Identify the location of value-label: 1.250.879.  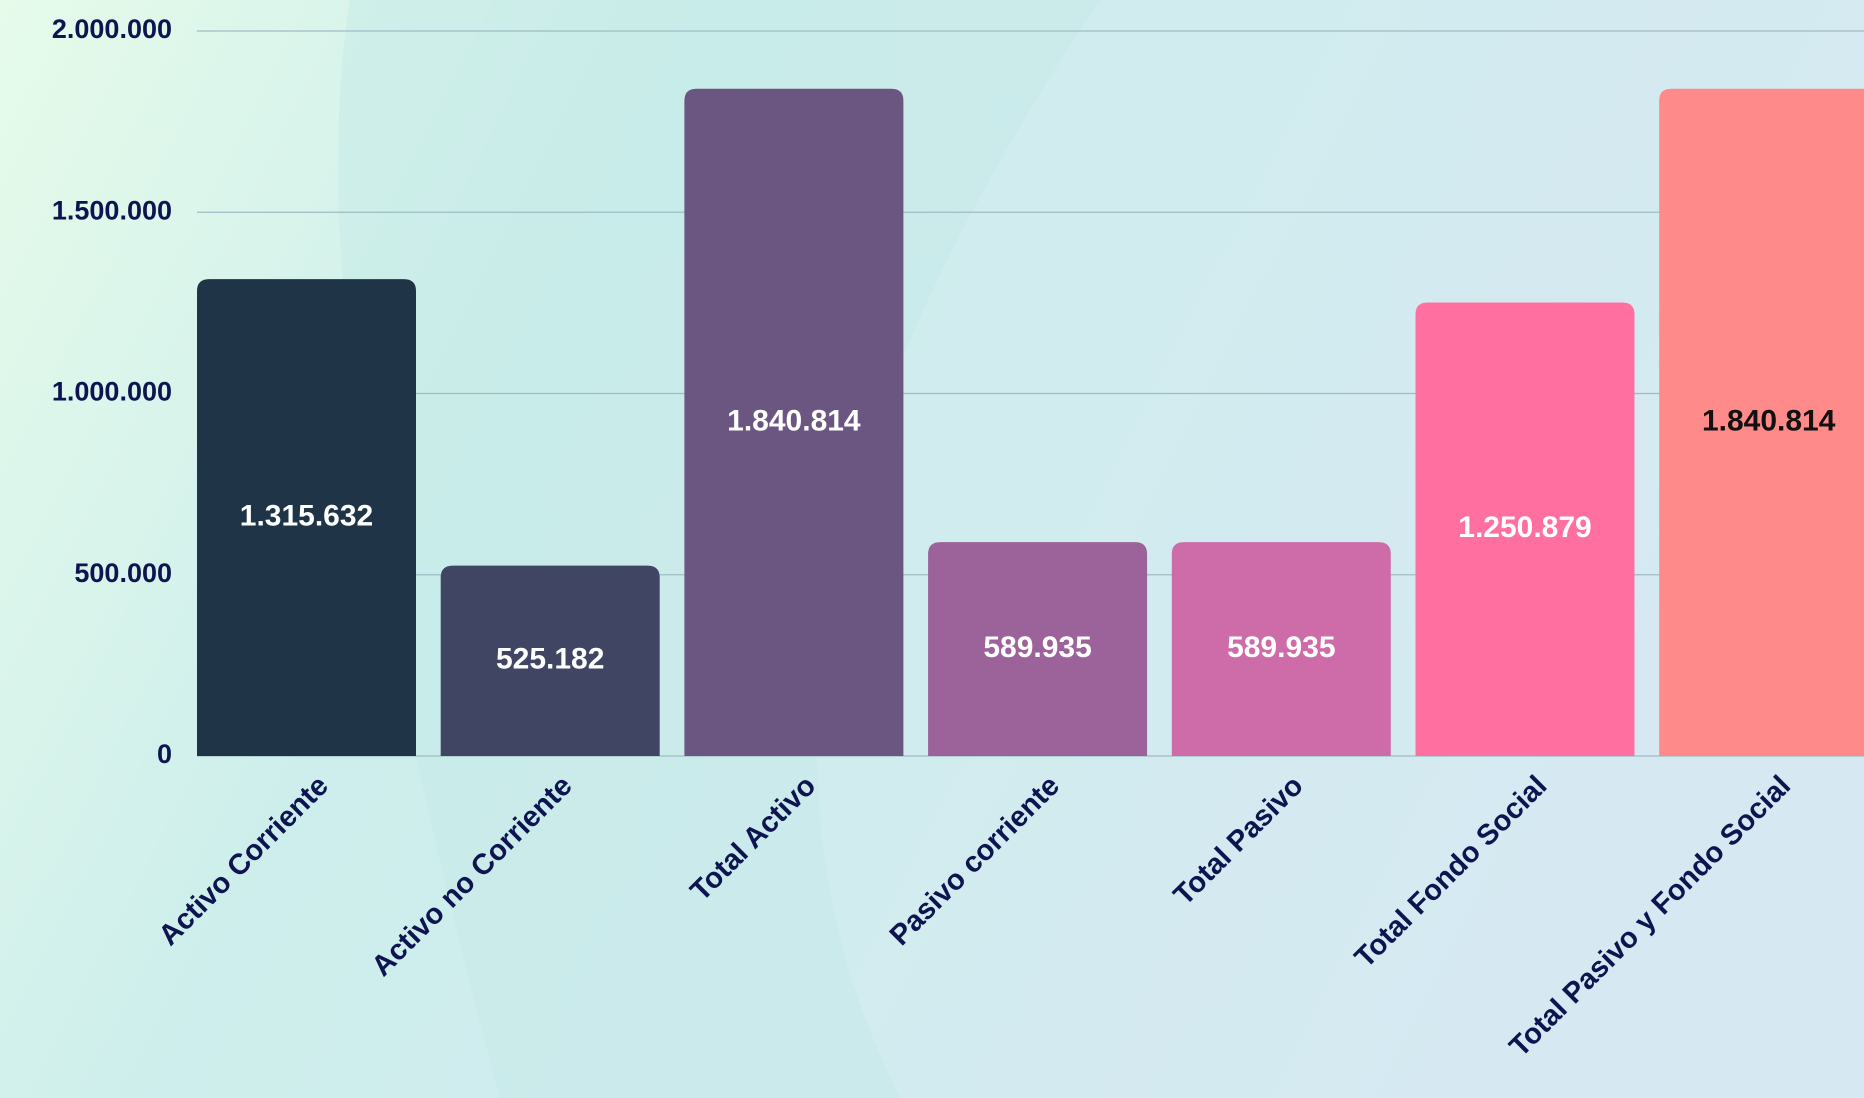
(1524, 527).